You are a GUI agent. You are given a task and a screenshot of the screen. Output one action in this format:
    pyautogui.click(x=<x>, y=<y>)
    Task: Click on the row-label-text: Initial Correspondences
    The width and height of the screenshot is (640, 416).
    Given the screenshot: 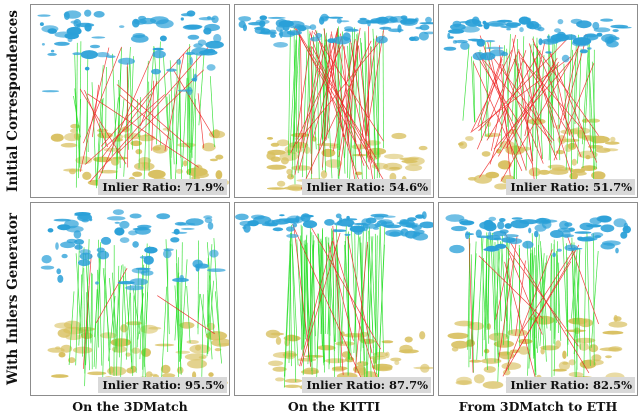 What is the action you would take?
    pyautogui.click(x=13, y=101)
    